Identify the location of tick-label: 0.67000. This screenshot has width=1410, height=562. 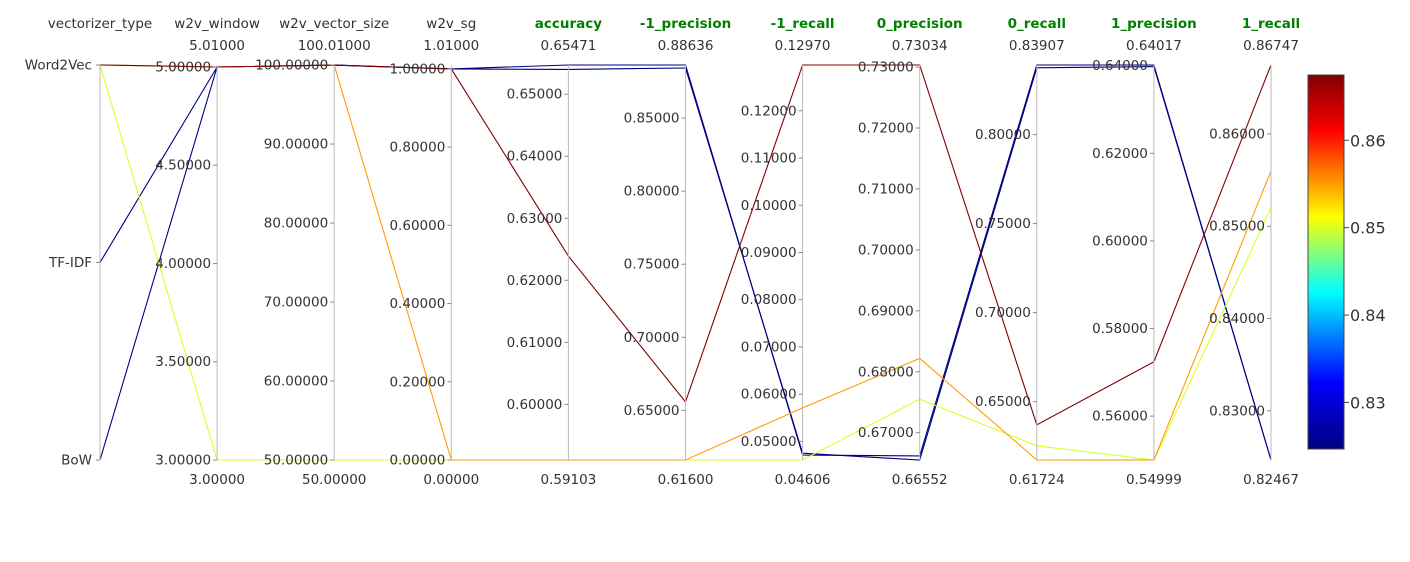
(886, 433).